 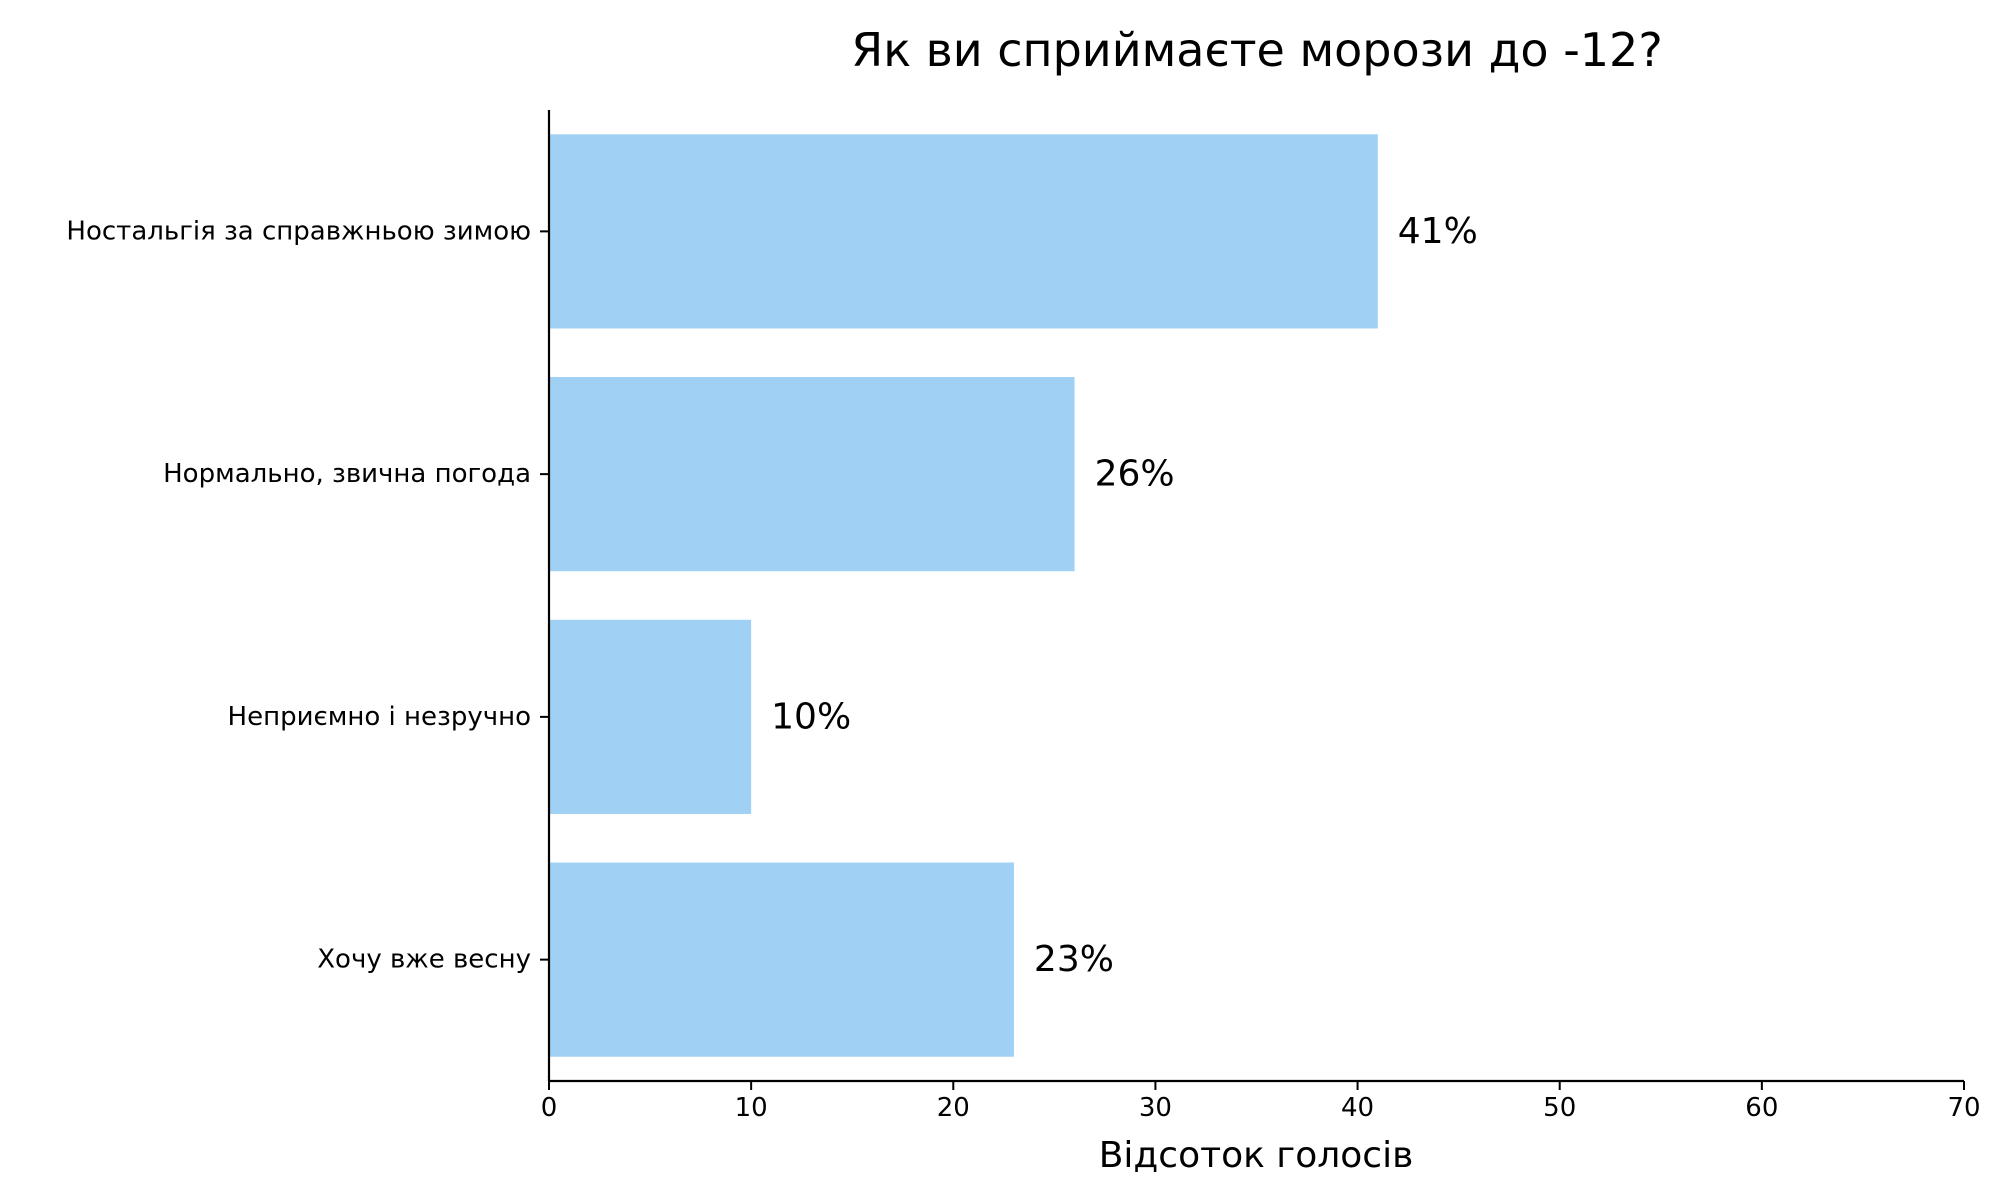 I want to click on y-tick-label-4: Хочу вже весну, so click(x=424, y=960).